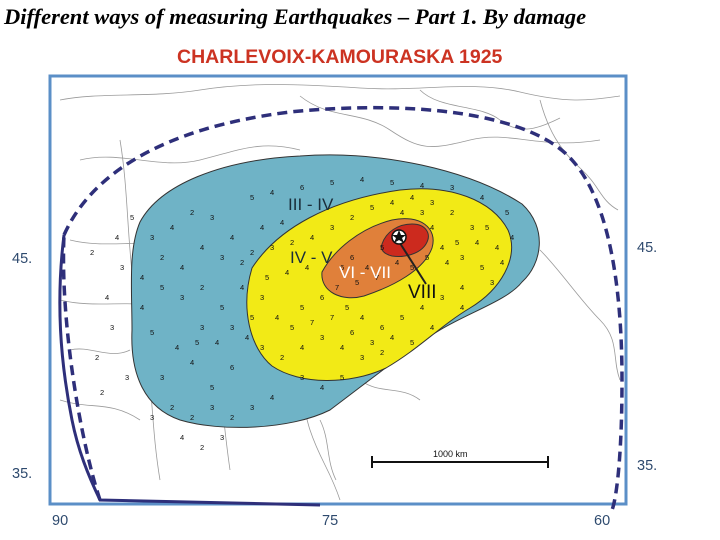 This screenshot has height=540, width=720. What do you see at coordinates (330, 521) in the screenshot?
I see `longitude-label-75: 75` at bounding box center [330, 521].